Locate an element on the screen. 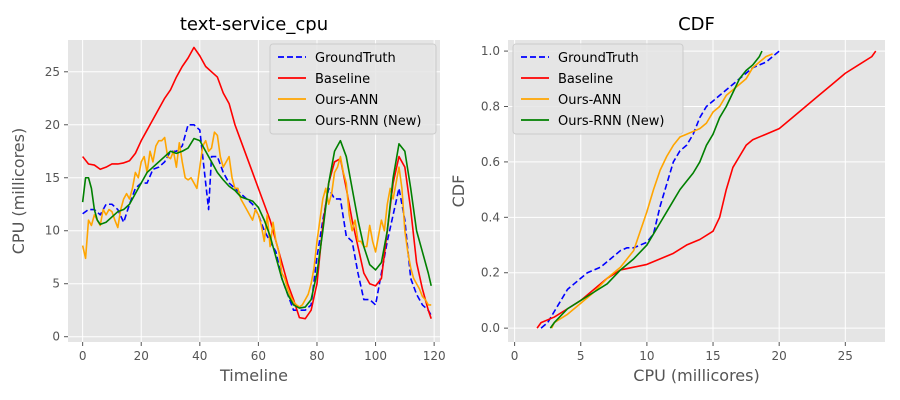 Image resolution: width=900 pixels, height=400 pixels. y-tick-label: 10 is located at coordinates (52, 231).